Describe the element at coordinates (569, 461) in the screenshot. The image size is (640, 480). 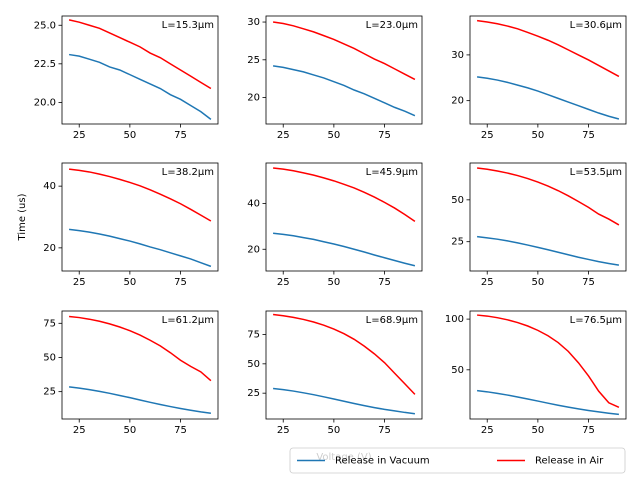
I see `legend-label: Release in Air` at that location.